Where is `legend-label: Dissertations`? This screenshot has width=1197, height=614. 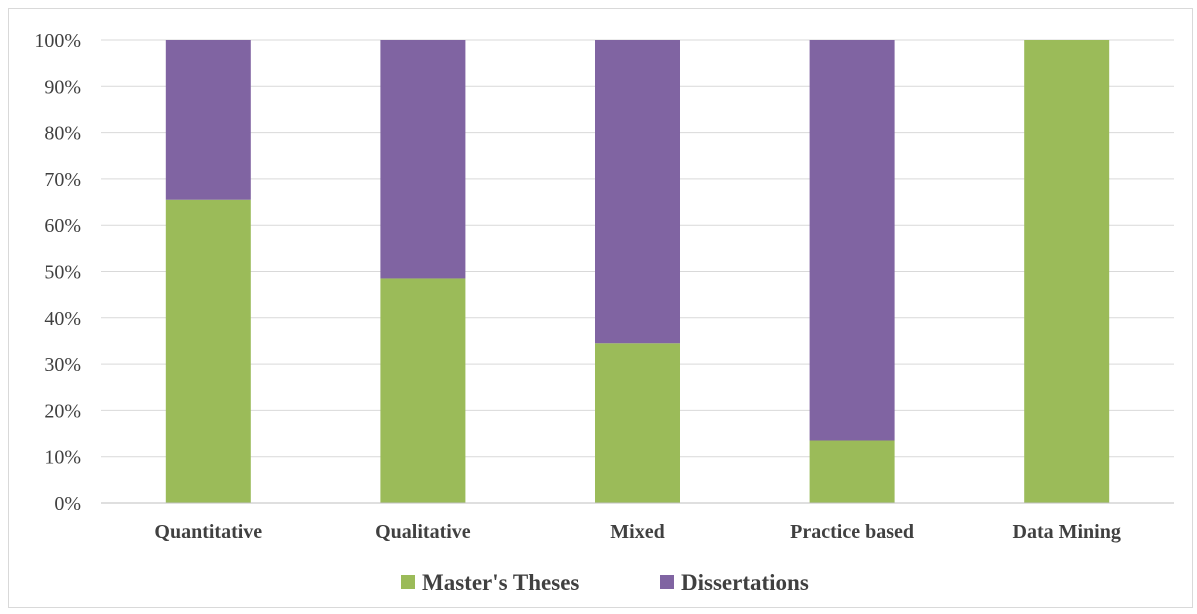 legend-label: Dissertations is located at coordinates (745, 582).